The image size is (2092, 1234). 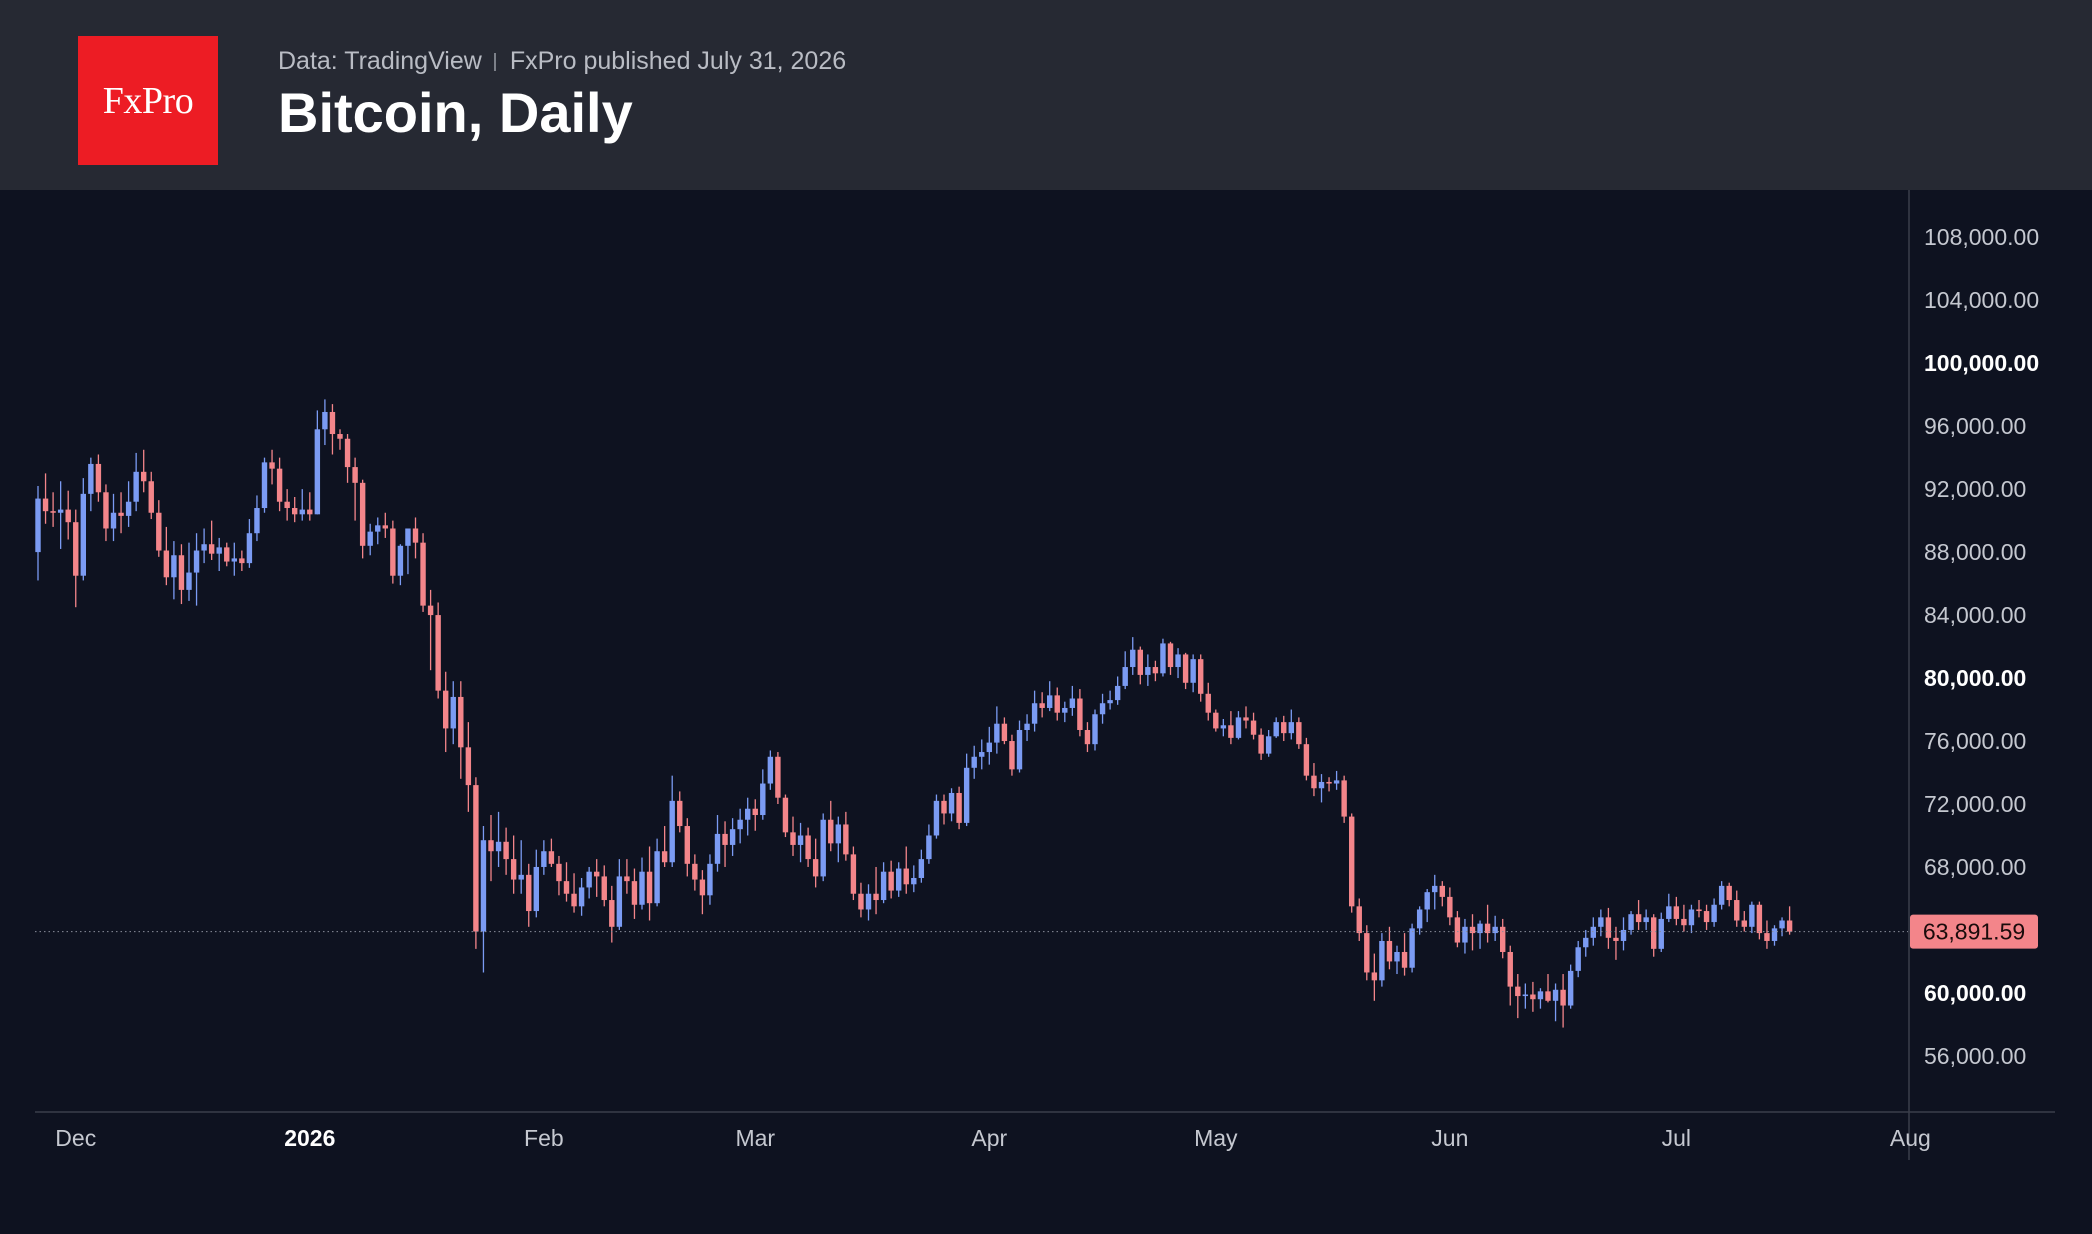 What do you see at coordinates (1975, 552) in the screenshot?
I see `price-tick-label: 88,000.00` at bounding box center [1975, 552].